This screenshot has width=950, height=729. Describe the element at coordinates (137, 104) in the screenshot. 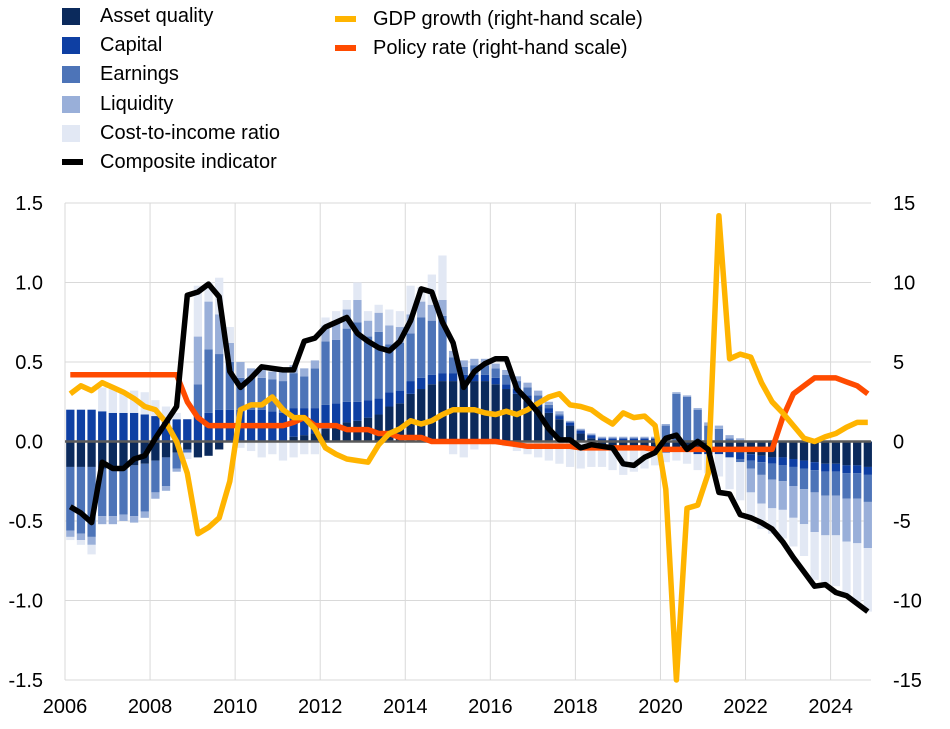

I see `legend-label: Liquidity` at that location.